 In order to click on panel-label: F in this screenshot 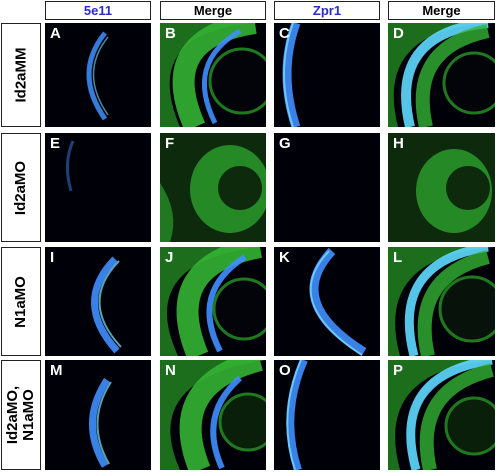, I will do `click(170, 143)`.